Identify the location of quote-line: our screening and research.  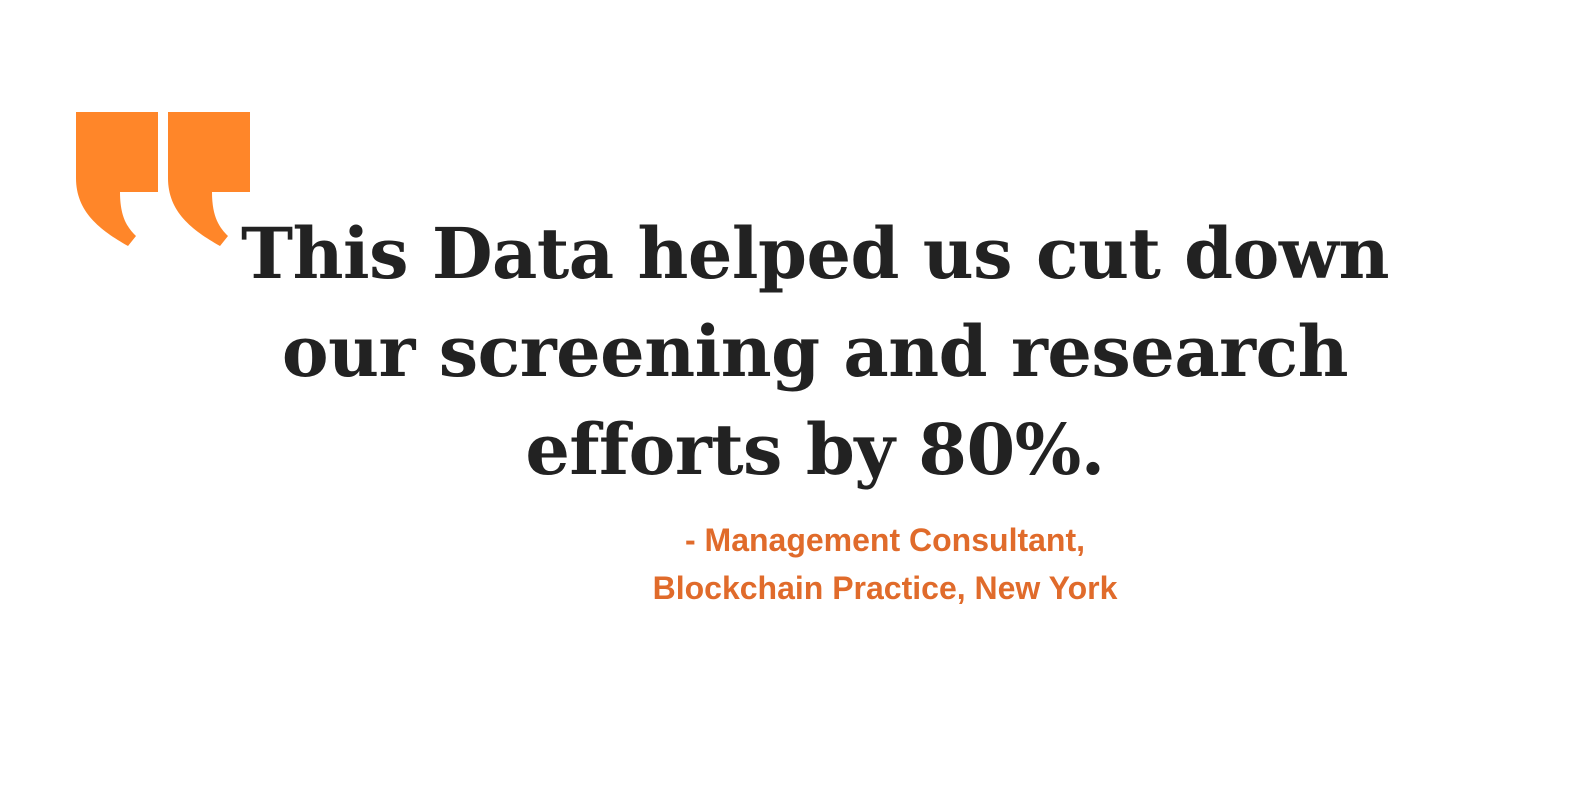
(815, 351).